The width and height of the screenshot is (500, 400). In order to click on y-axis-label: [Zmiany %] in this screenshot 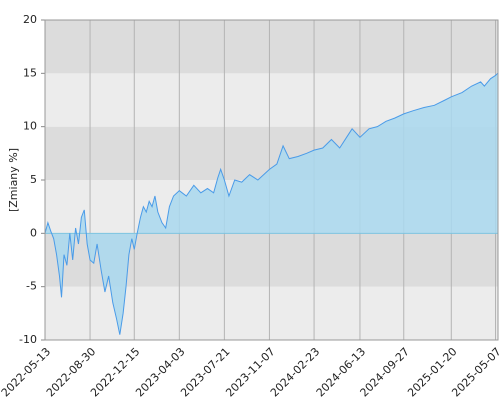, I will do `click(13, 180)`.